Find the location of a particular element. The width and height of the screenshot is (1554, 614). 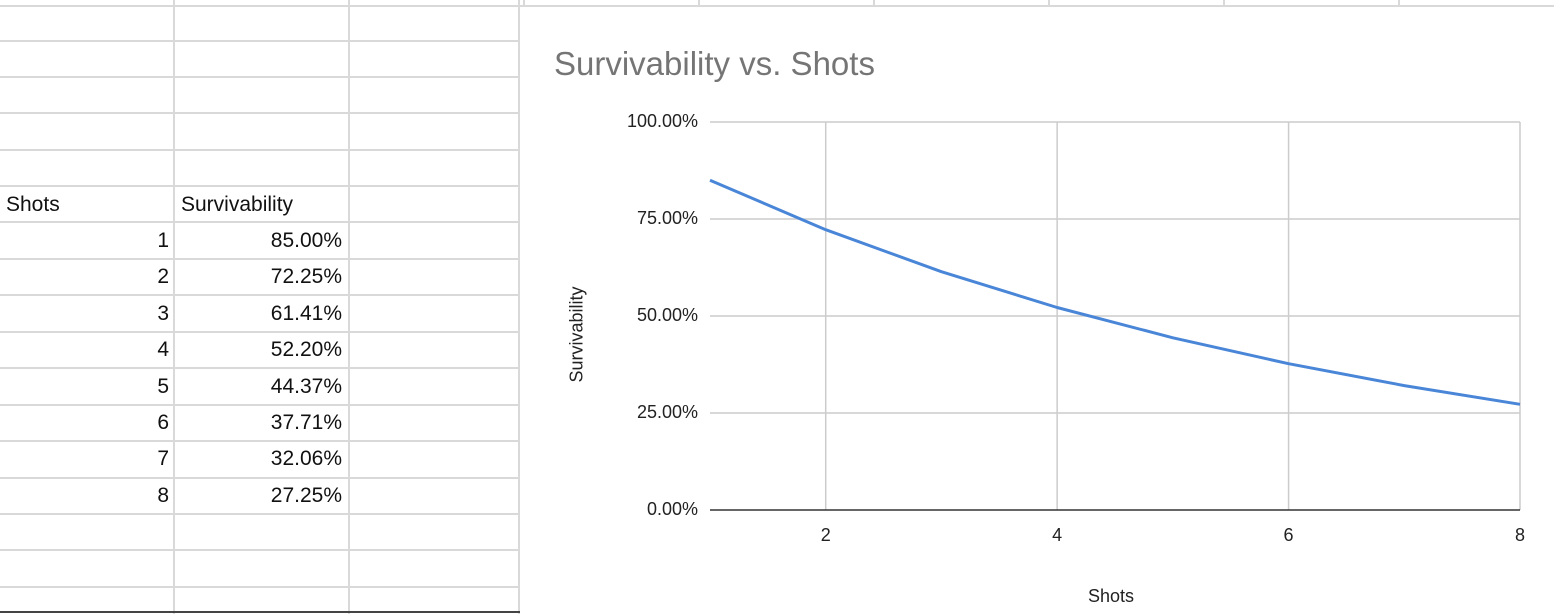

cell-shots: 6 is located at coordinates (163, 422).